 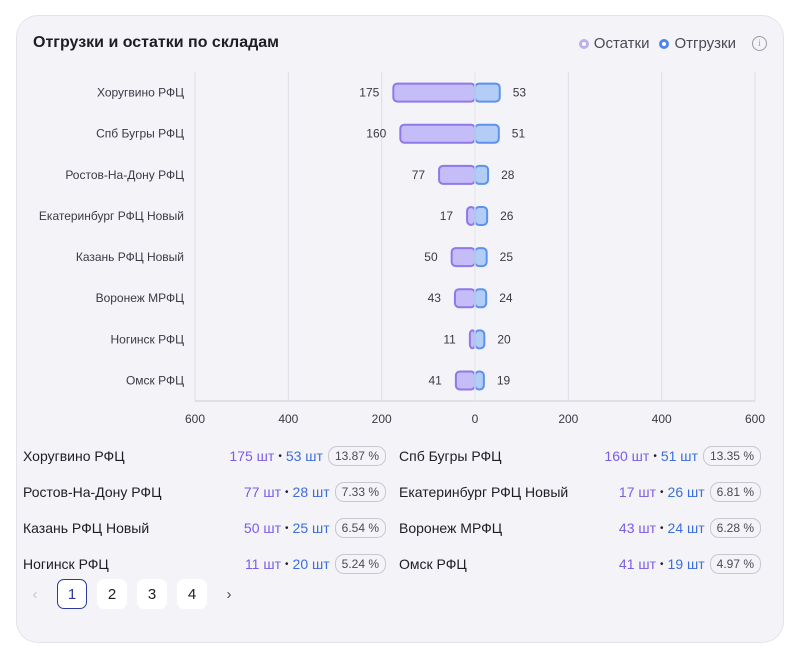 What do you see at coordinates (637, 564) in the screenshot?
I see `stat-stock-value: 41 шт` at bounding box center [637, 564].